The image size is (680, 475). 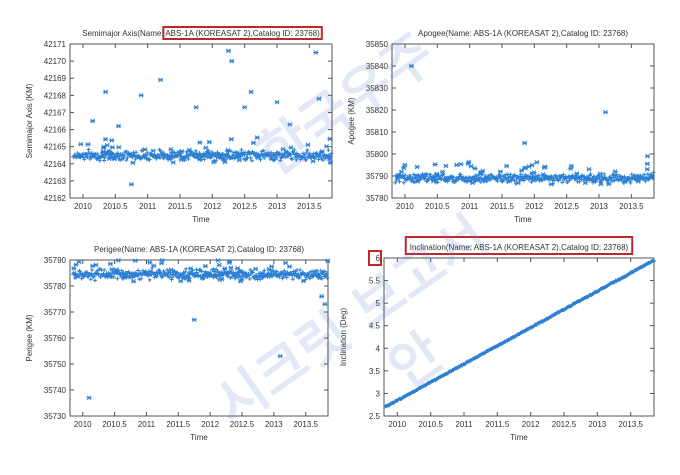 I want to click on y-tick-label: 35780, so click(x=377, y=198).